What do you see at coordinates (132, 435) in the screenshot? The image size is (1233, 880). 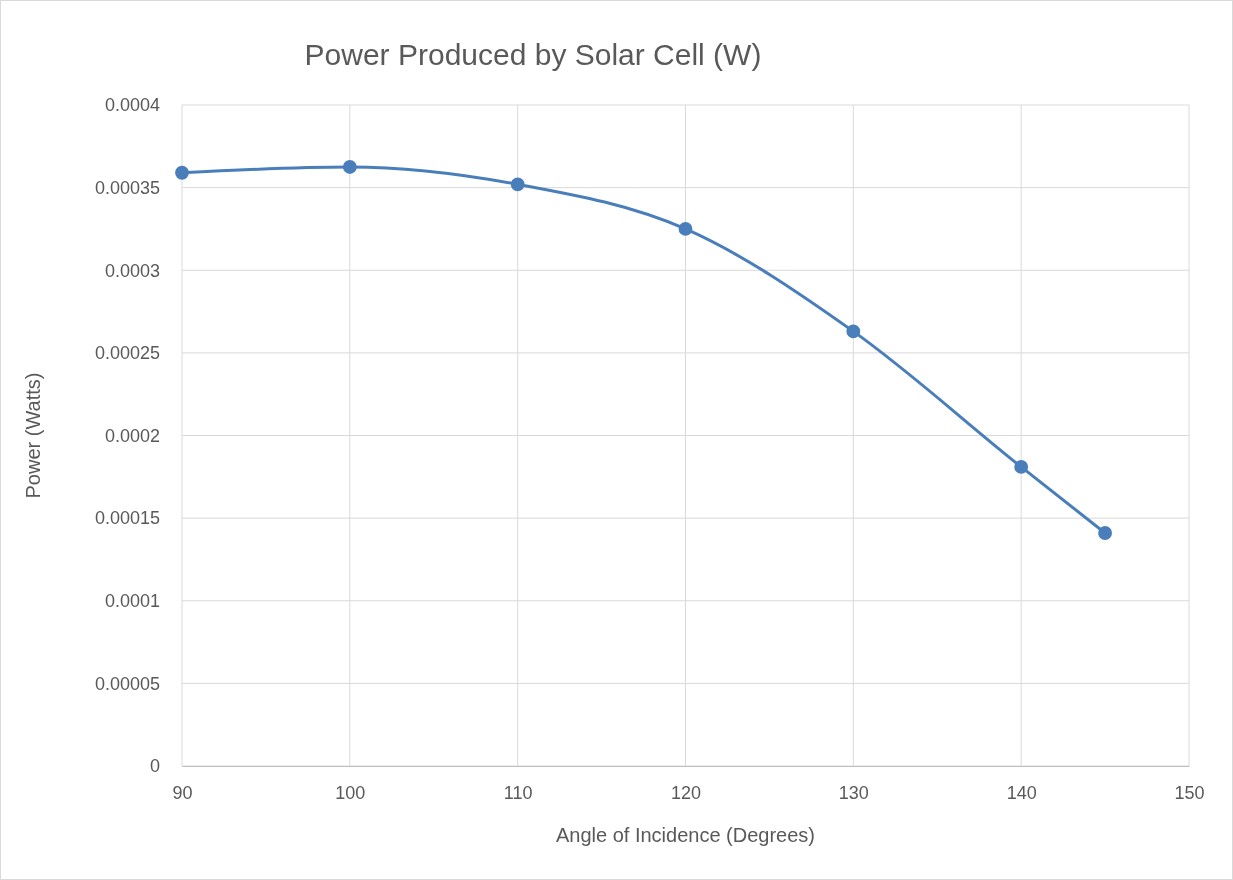 I see `y-tick-label: 0.0002` at bounding box center [132, 435].